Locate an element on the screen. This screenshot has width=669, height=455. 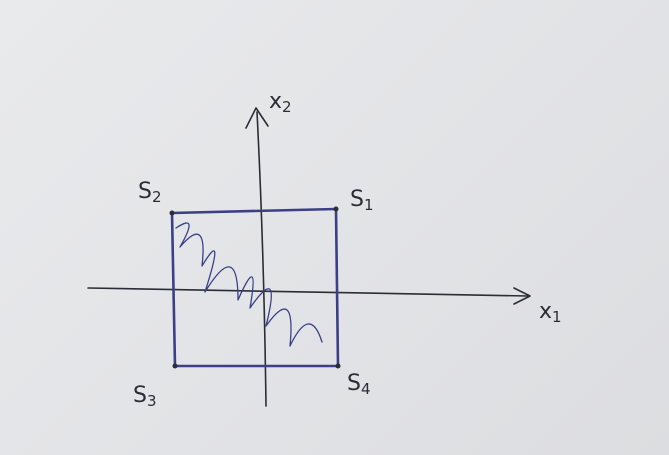
x2-axis-line is located at coordinates (261, 259).